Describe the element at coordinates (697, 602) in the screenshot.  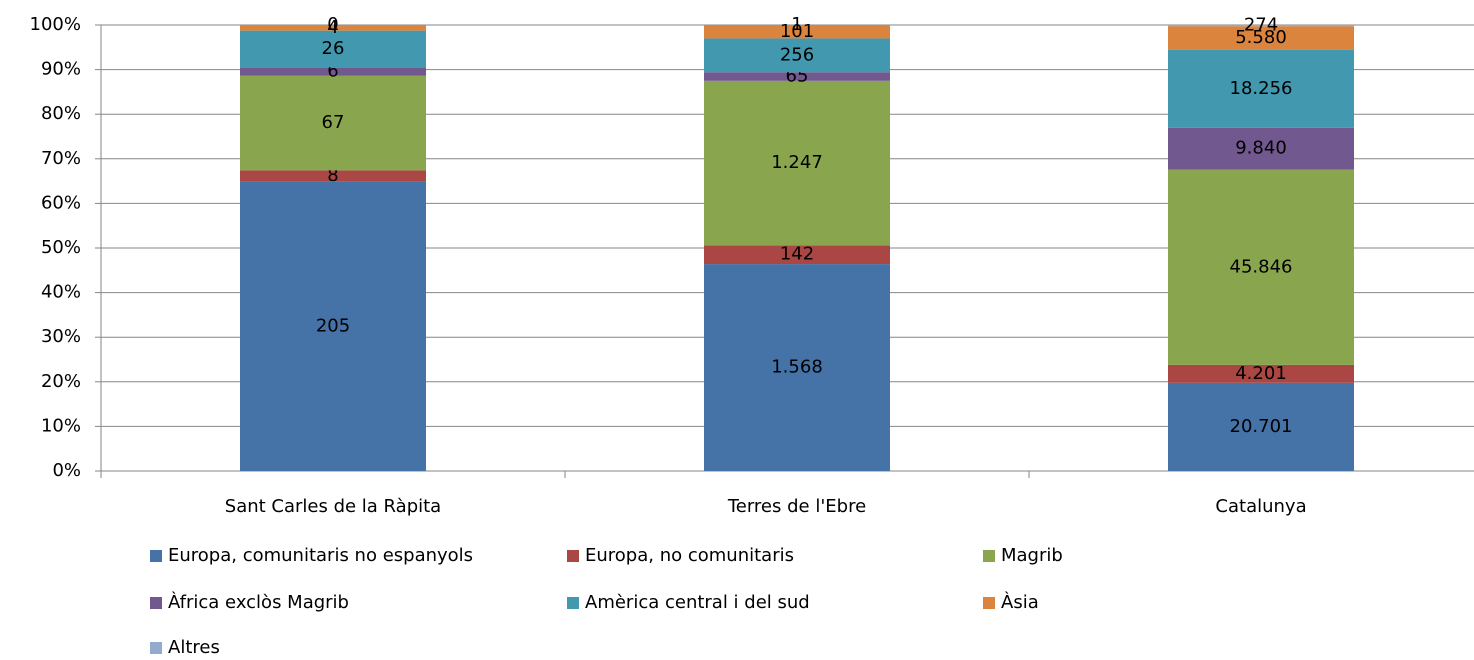
I see `legend-label: Amèrica central i del sud` at that location.